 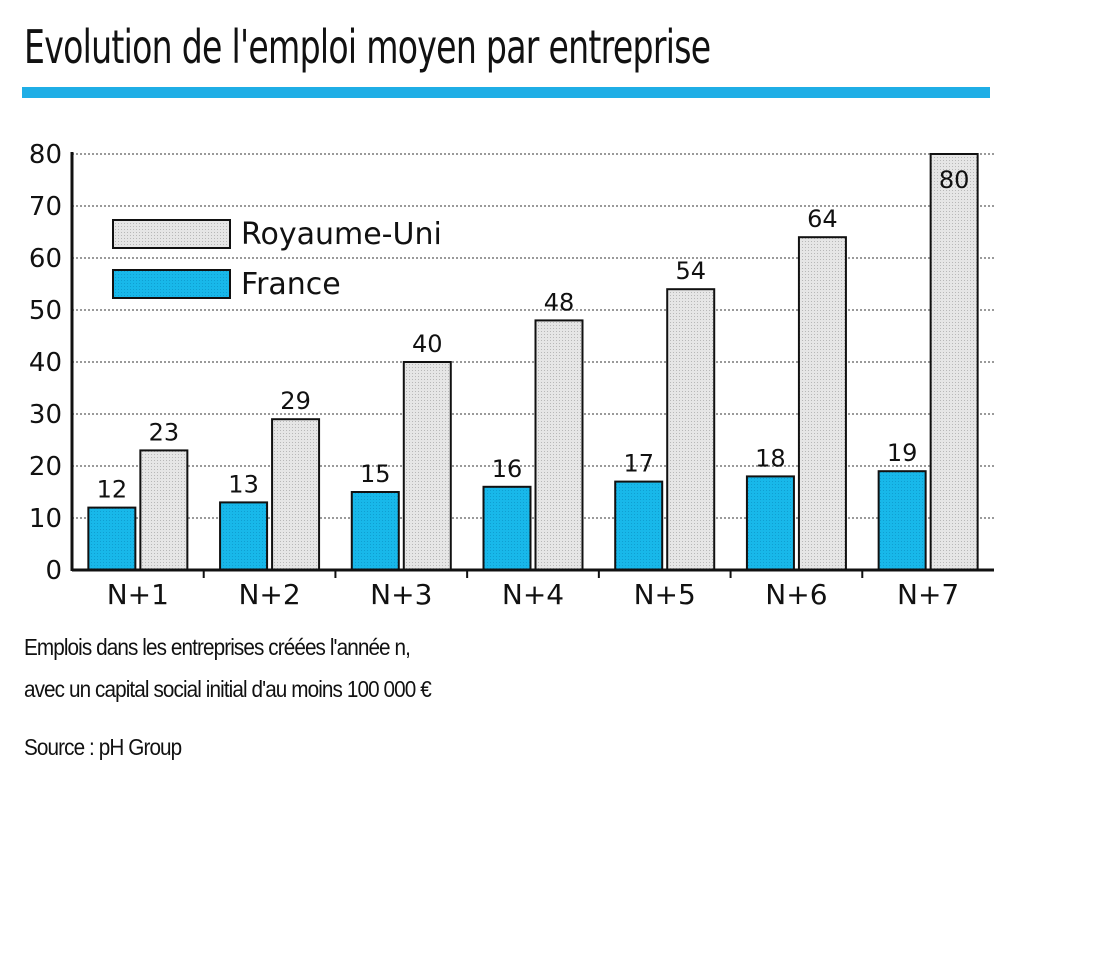 What do you see at coordinates (45, 207) in the screenshot?
I see `y-tick-label: 70` at bounding box center [45, 207].